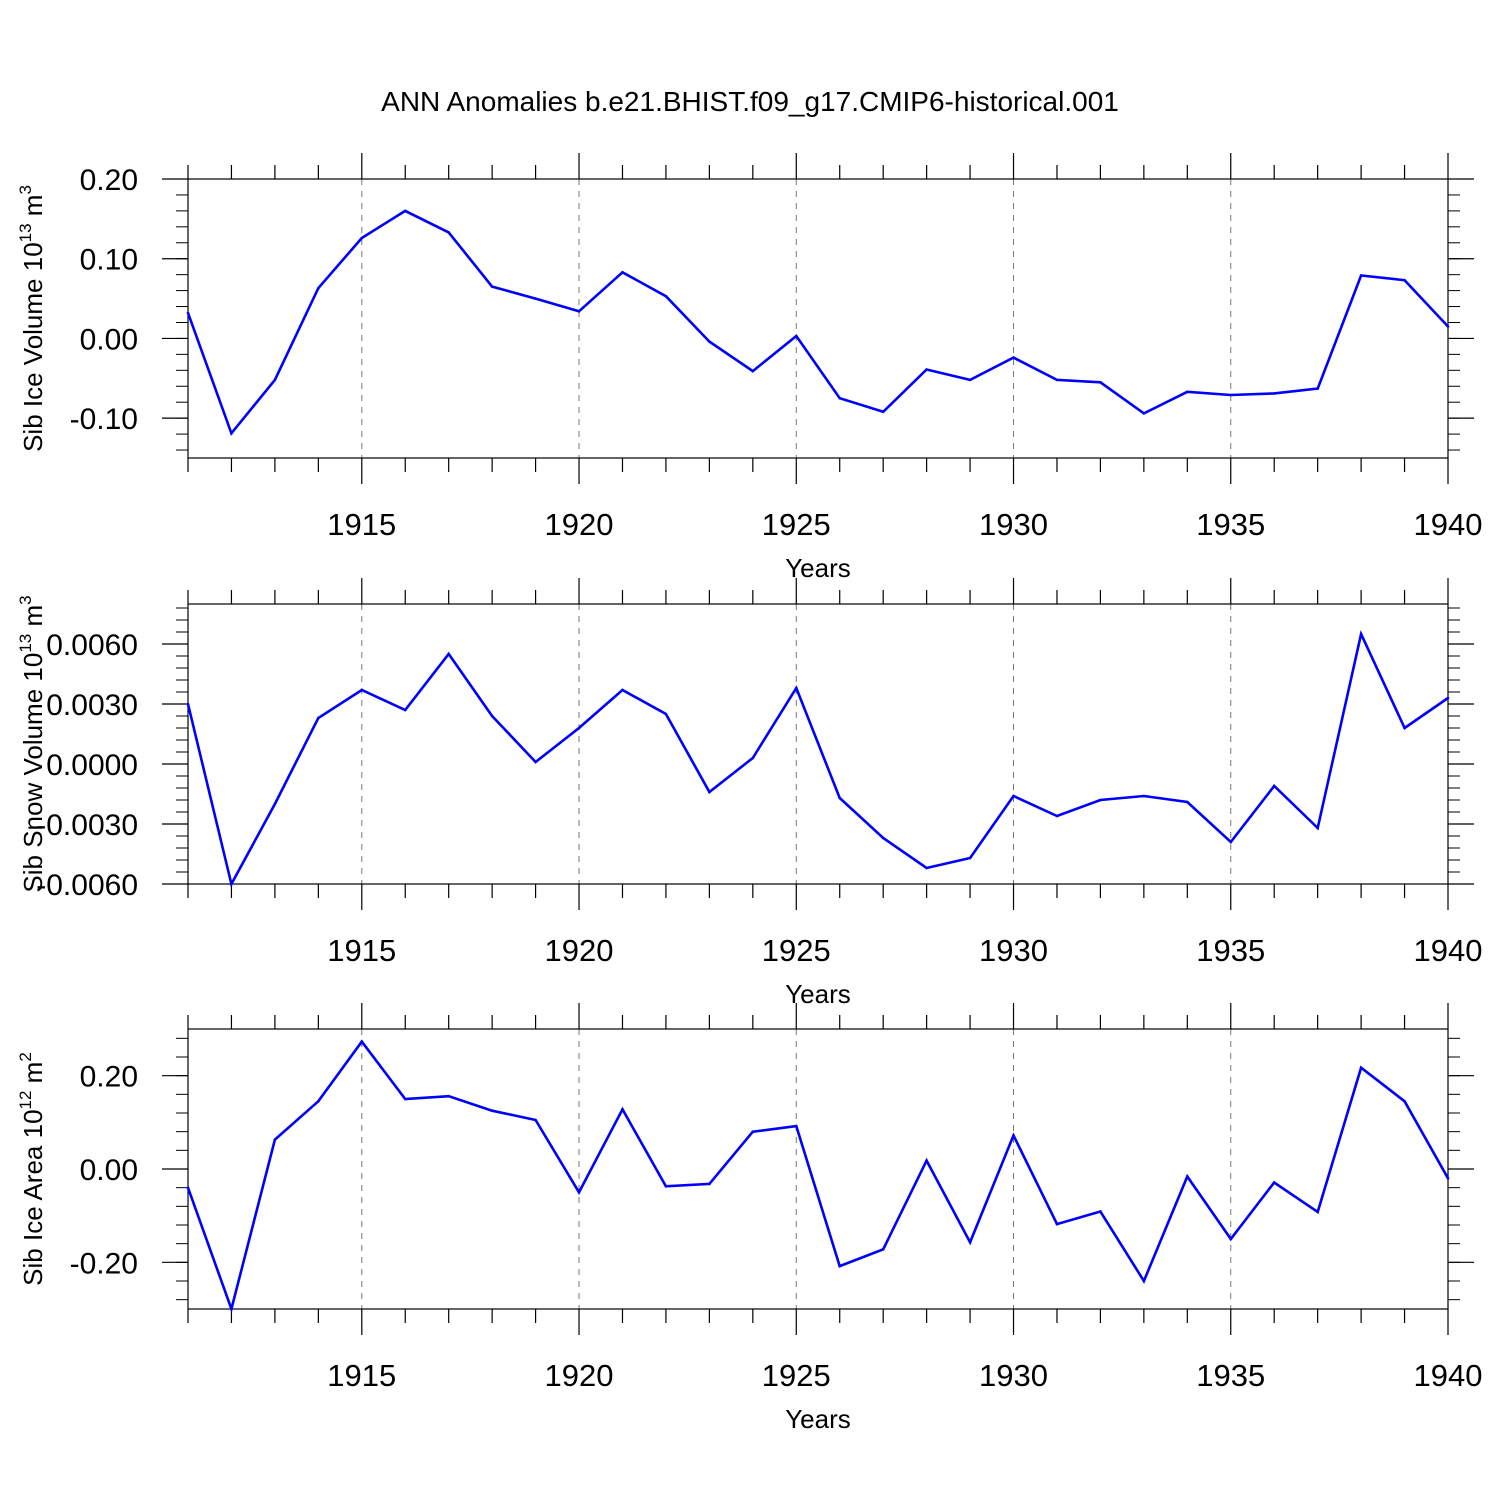  Describe the element at coordinates (92, 645) in the screenshot. I see `y-tick-label: 0.0060` at that location.